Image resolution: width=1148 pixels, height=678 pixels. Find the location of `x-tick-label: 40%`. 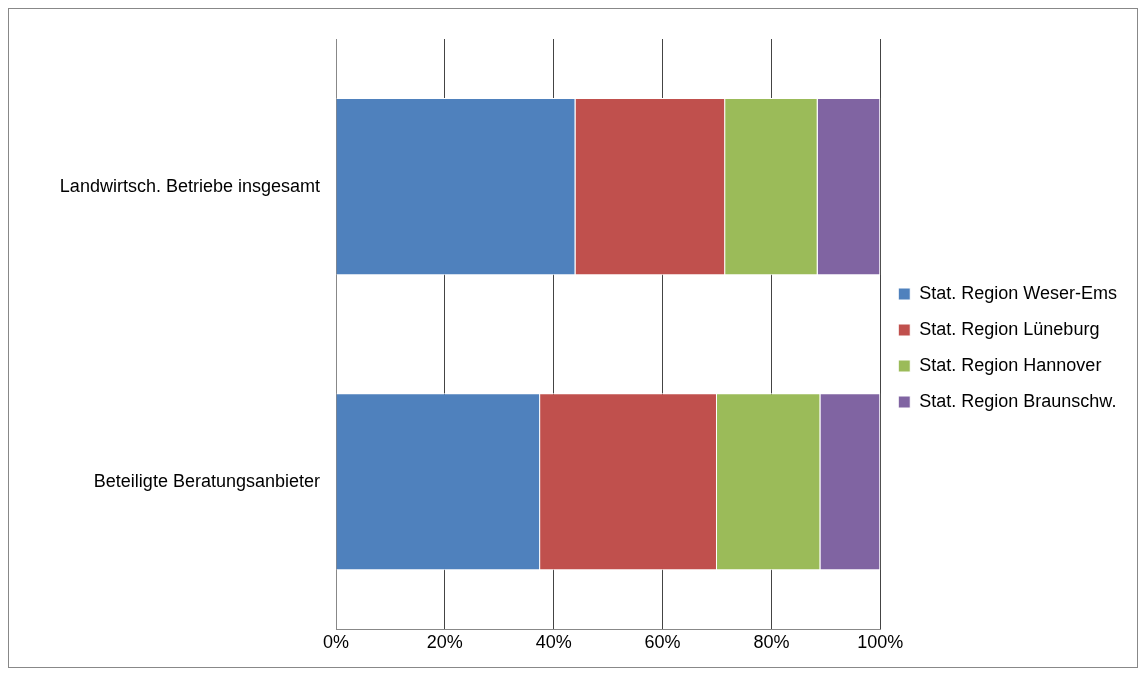

x-tick-label: 40% is located at coordinates (553, 642).